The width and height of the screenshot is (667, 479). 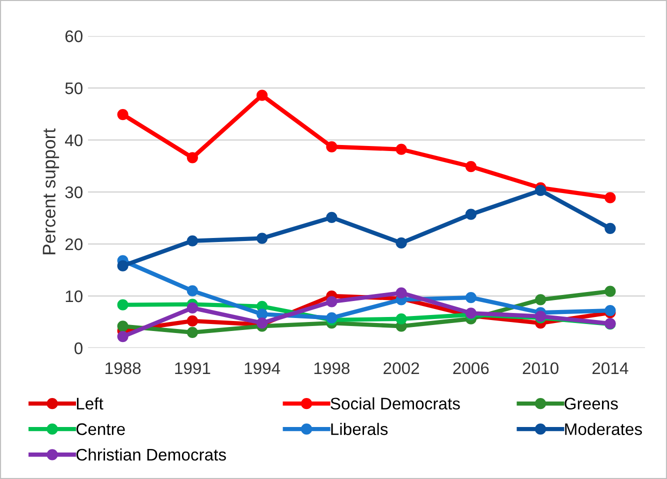 I want to click on x-tick-label: 2002, so click(x=402, y=368).